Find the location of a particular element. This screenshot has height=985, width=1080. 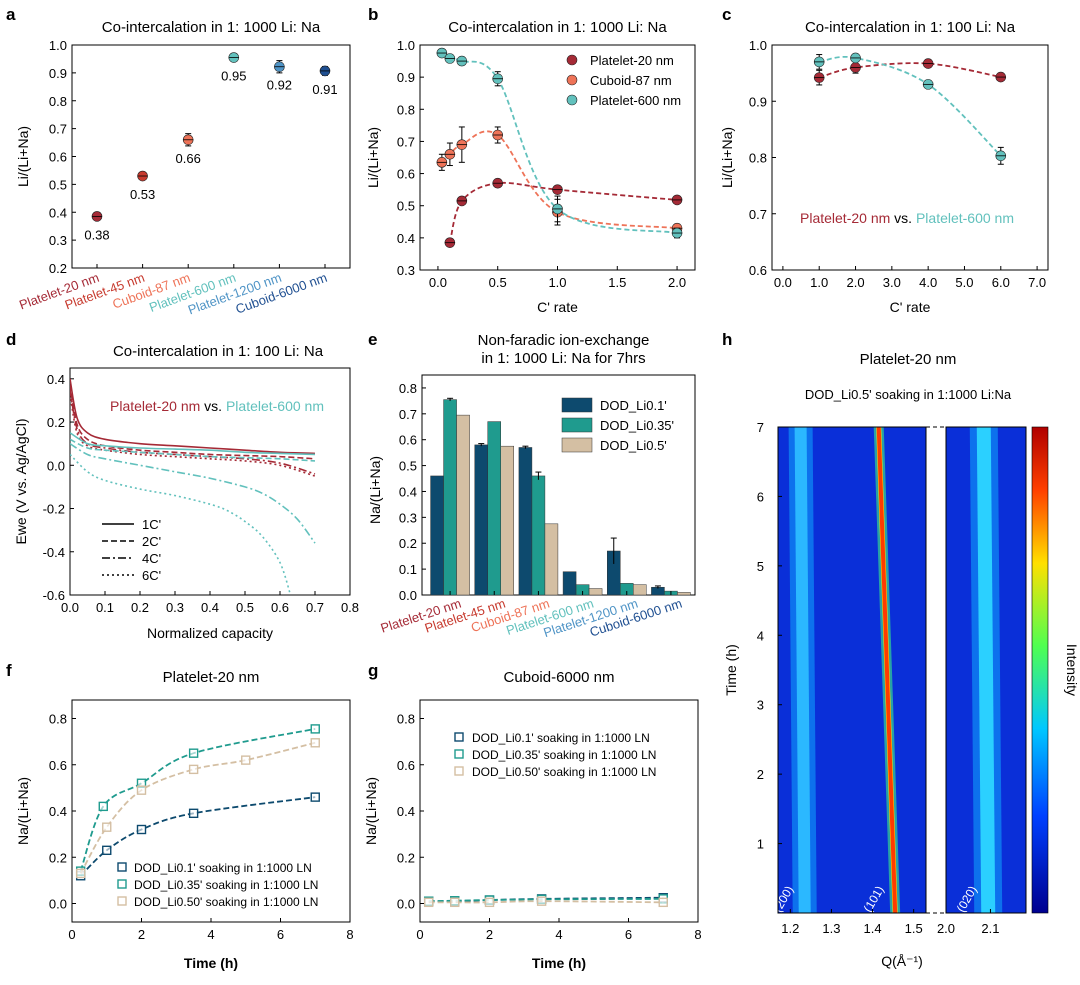

y-tick-label: 0.3 is located at coordinates (408, 517).